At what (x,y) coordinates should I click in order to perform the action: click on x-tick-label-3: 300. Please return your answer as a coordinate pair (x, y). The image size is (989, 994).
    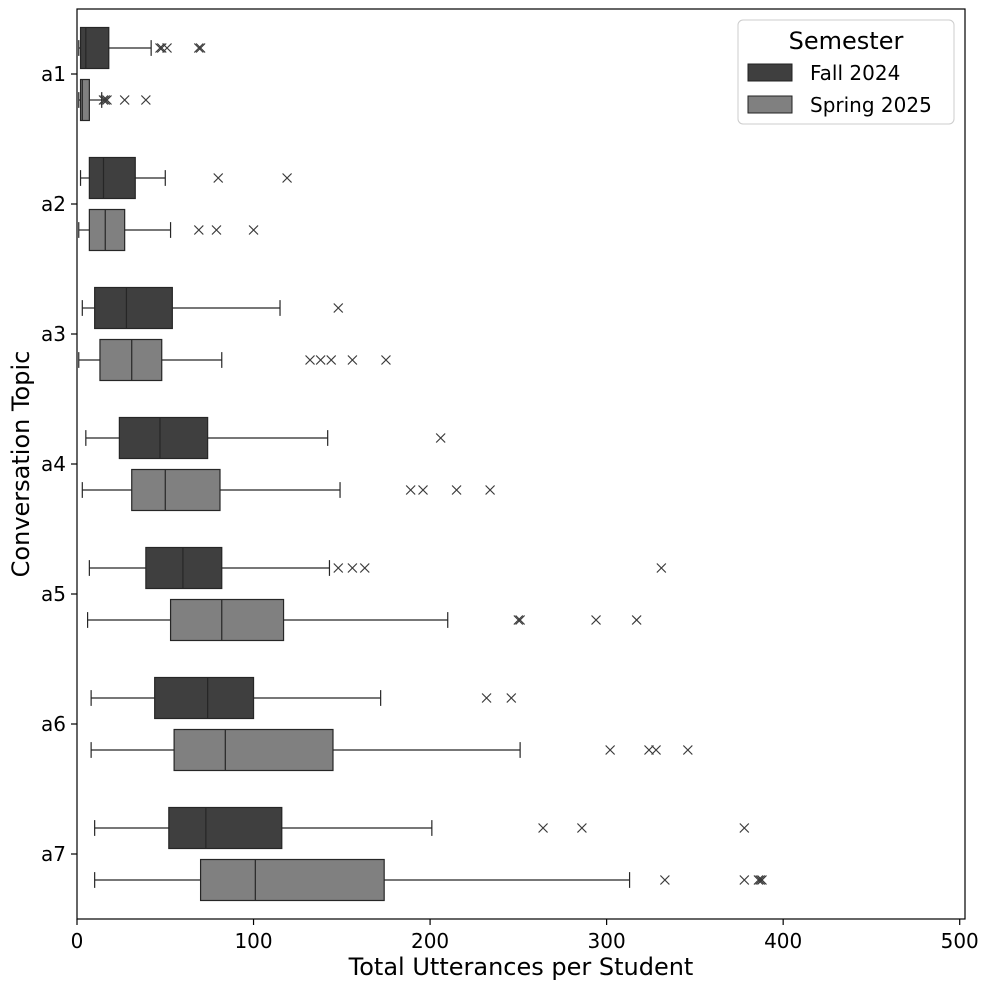
    Looking at the image, I should click on (607, 941).